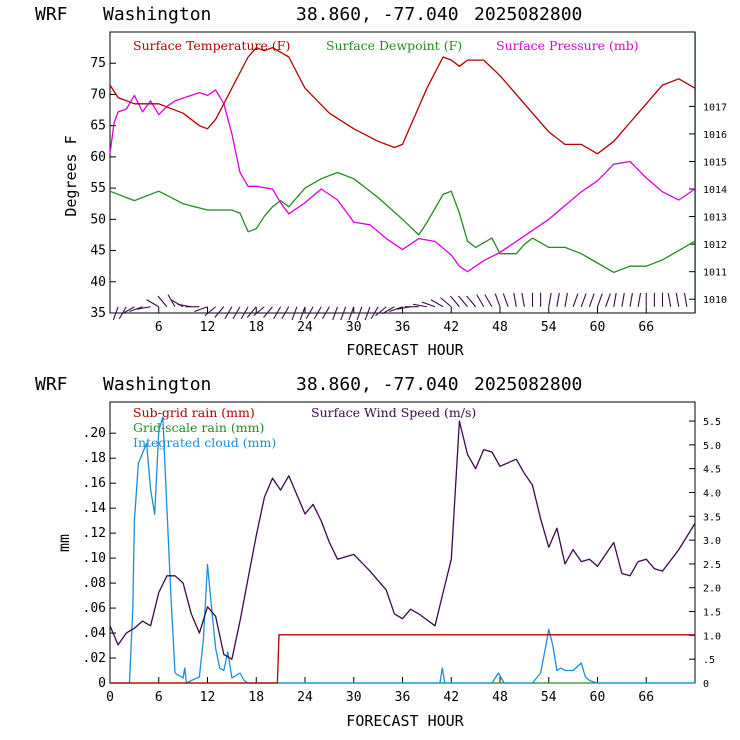 Image resolution: width=740 pixels, height=740 pixels. What do you see at coordinates (712, 446) in the screenshot?
I see `y2-tick-label: 5.0` at bounding box center [712, 446].